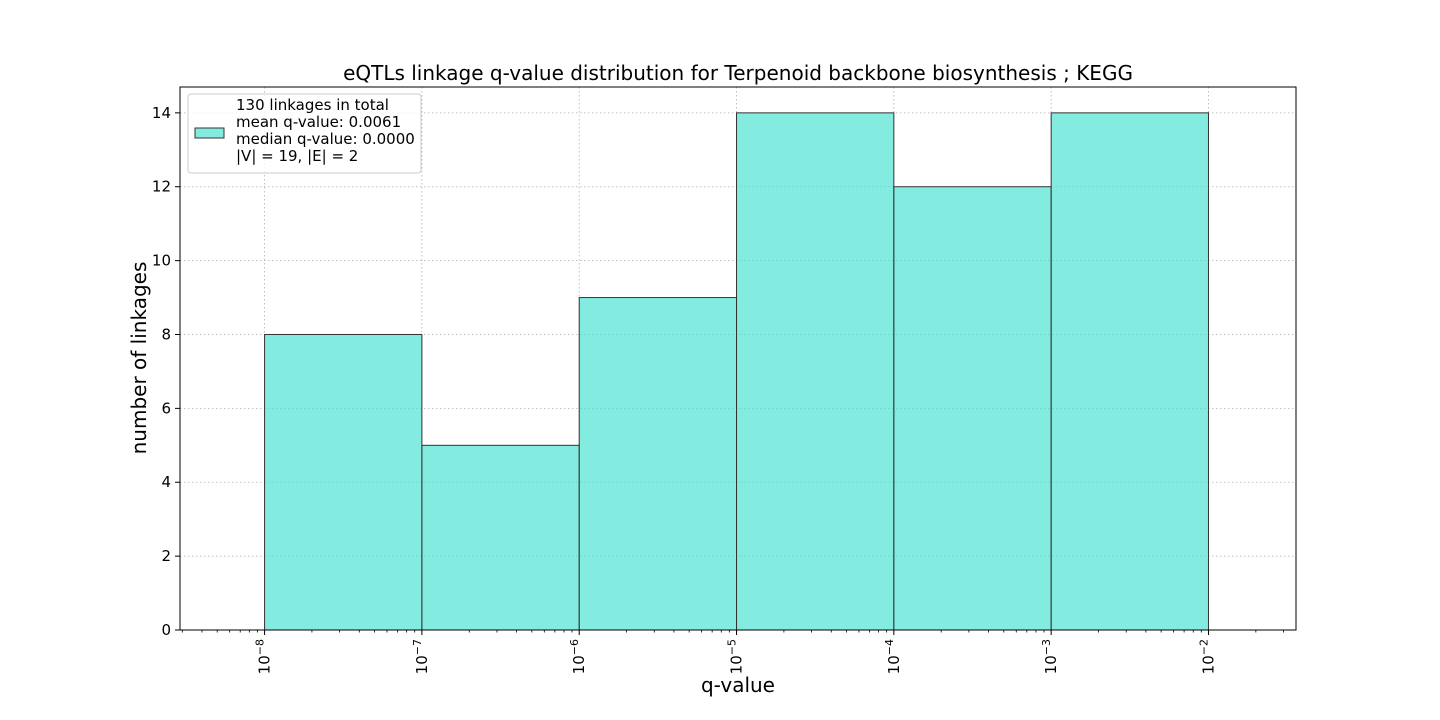 The image size is (1440, 720). What do you see at coordinates (1050, 656) in the screenshot?
I see `x-tick-label: 10−3` at bounding box center [1050, 656].